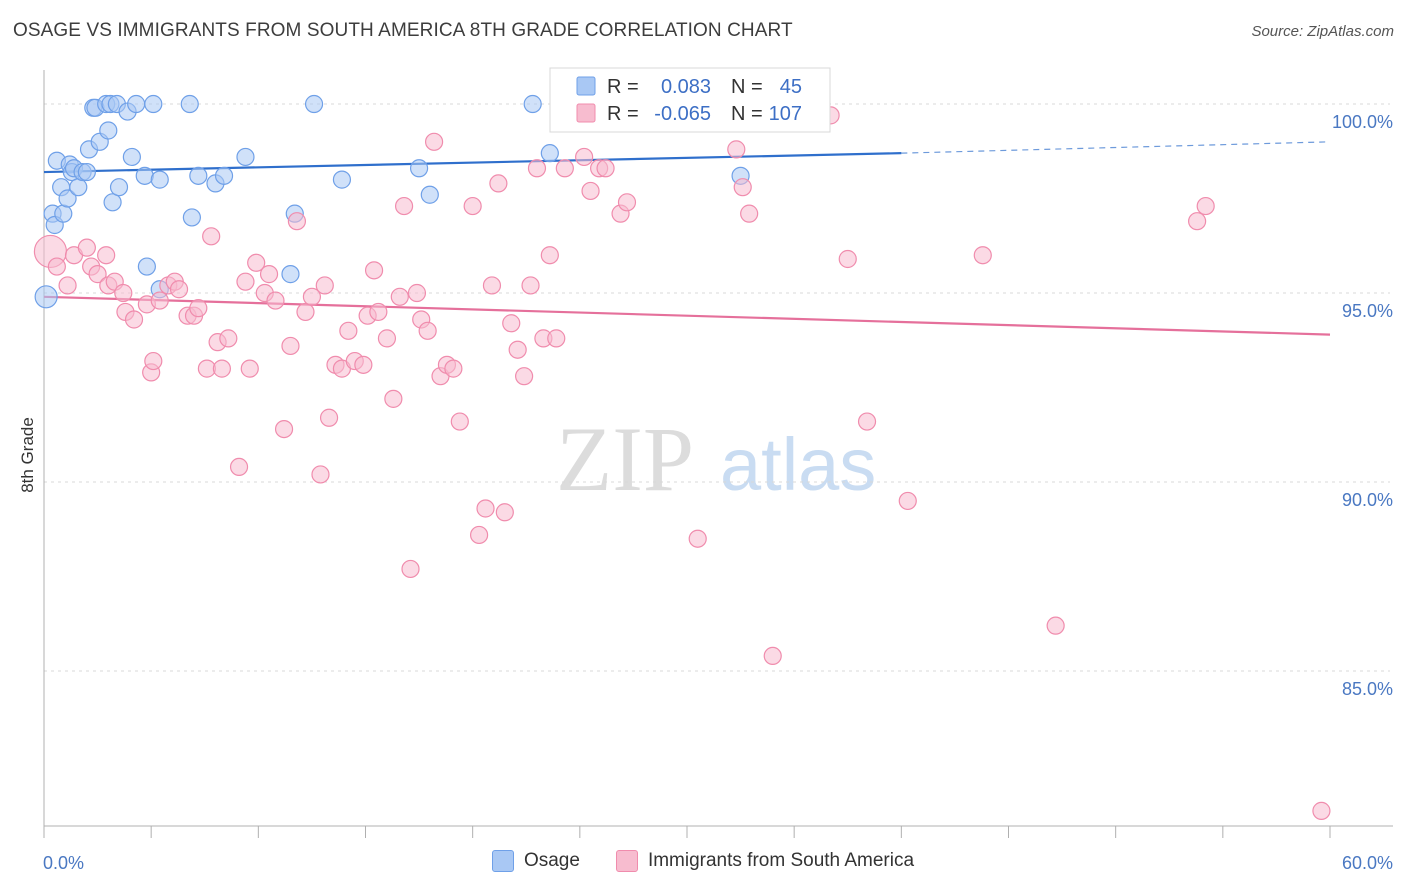 The image size is (1406, 892). Describe the element at coordinates (551, 860) in the screenshot. I see `legend-label-osage: Osage` at that location.